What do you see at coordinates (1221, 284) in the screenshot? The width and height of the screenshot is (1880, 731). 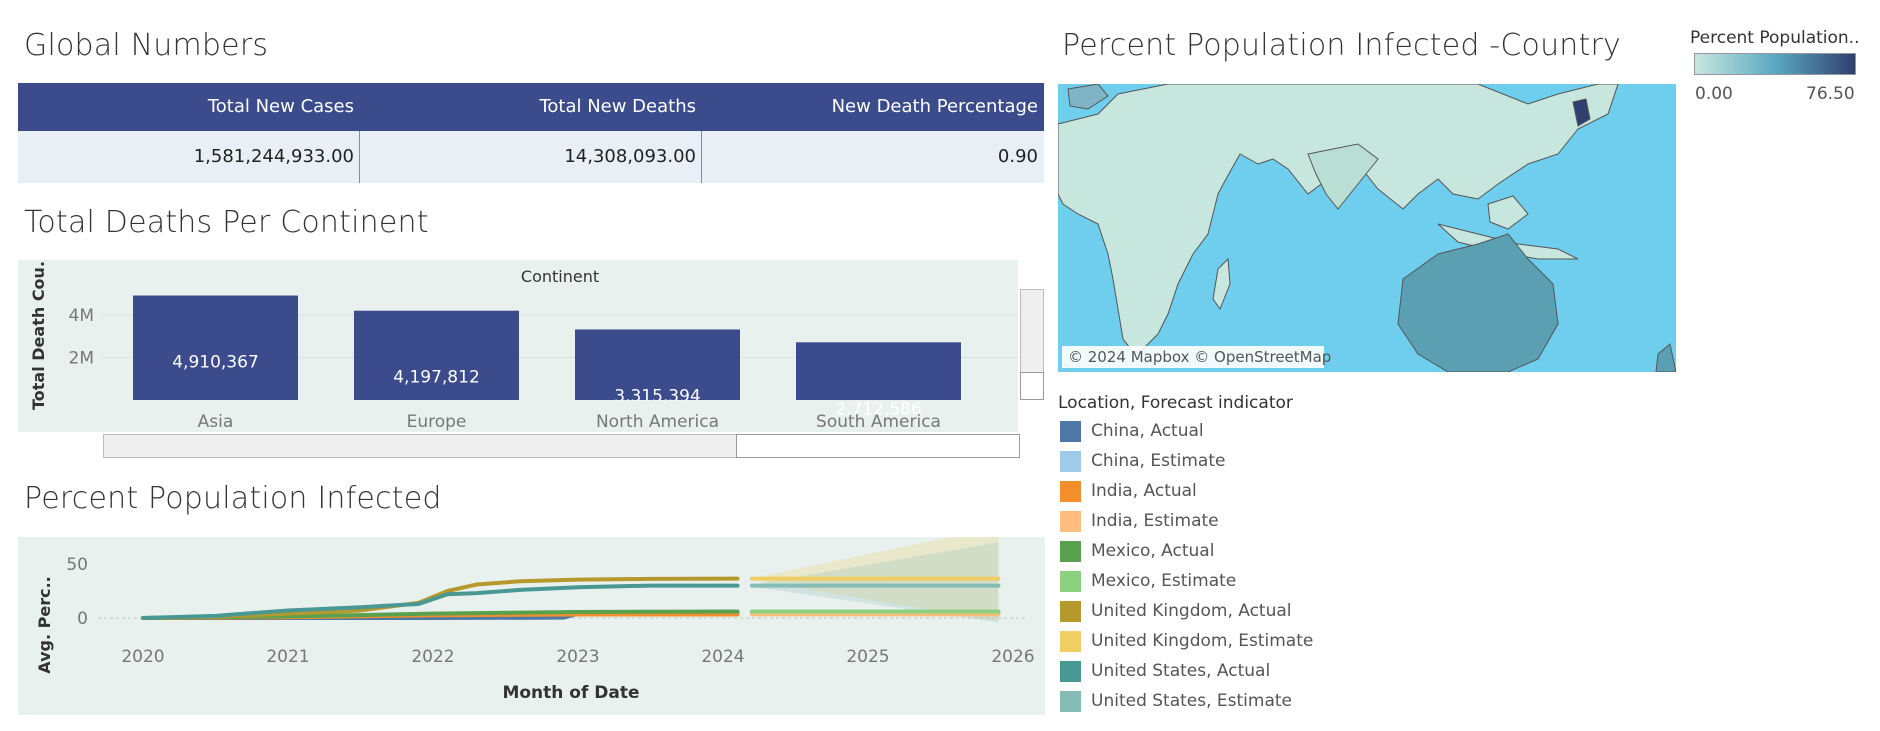 I see `map-land-madagascar` at bounding box center [1221, 284].